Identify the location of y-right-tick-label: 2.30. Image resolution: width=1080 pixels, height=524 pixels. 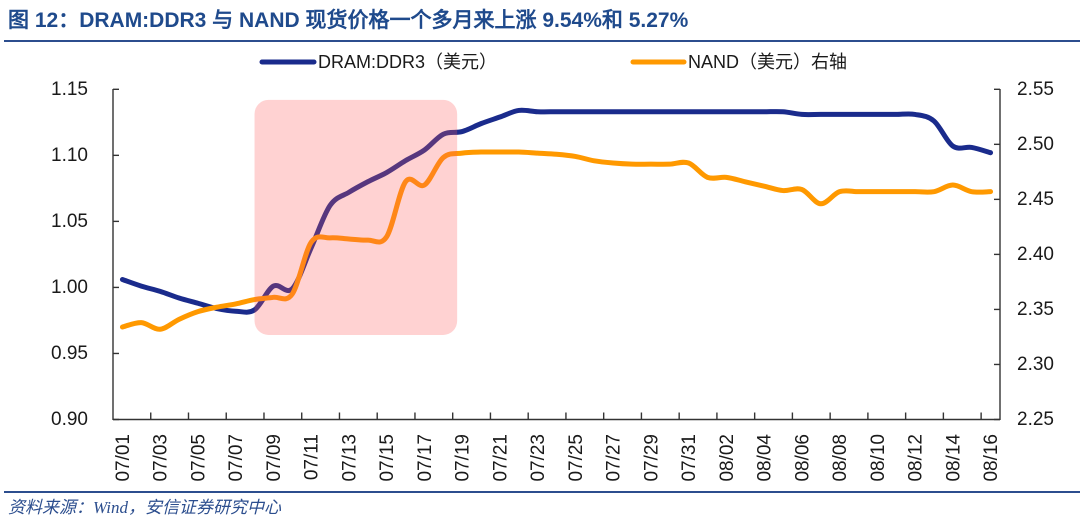
(1035, 364).